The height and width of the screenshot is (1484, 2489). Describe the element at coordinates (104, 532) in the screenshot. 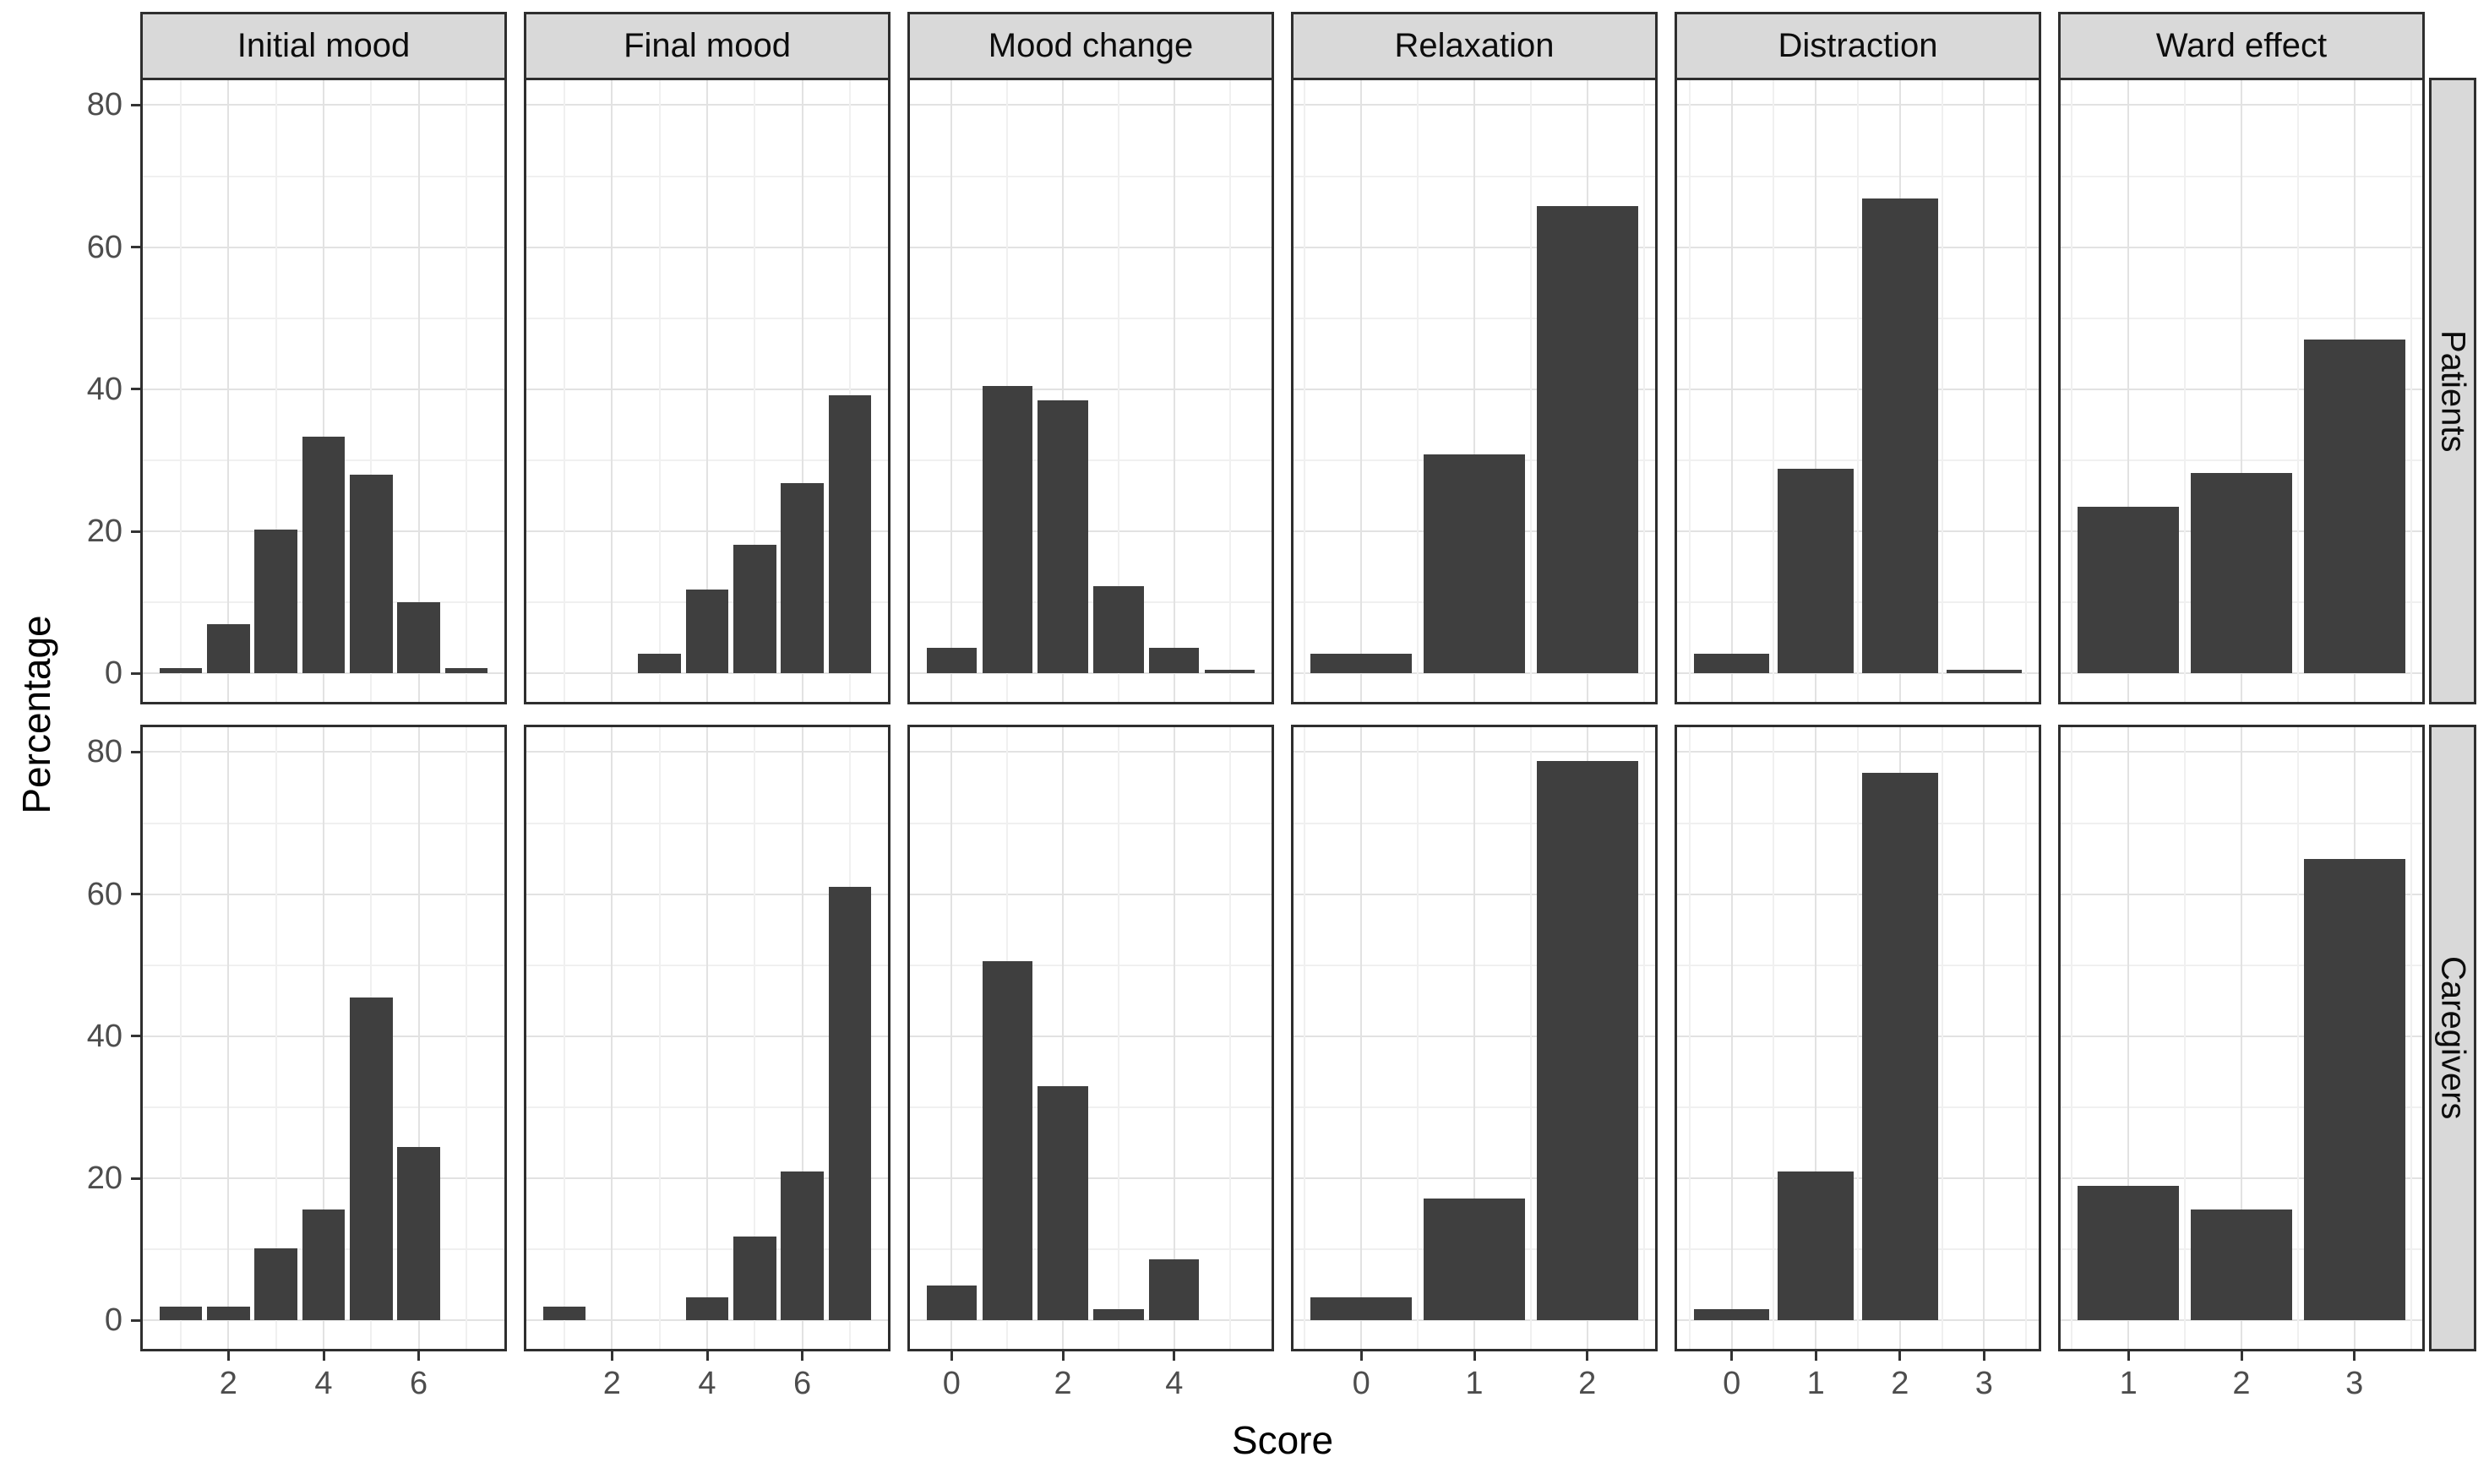

I see `y-tick-label: 20` at that location.